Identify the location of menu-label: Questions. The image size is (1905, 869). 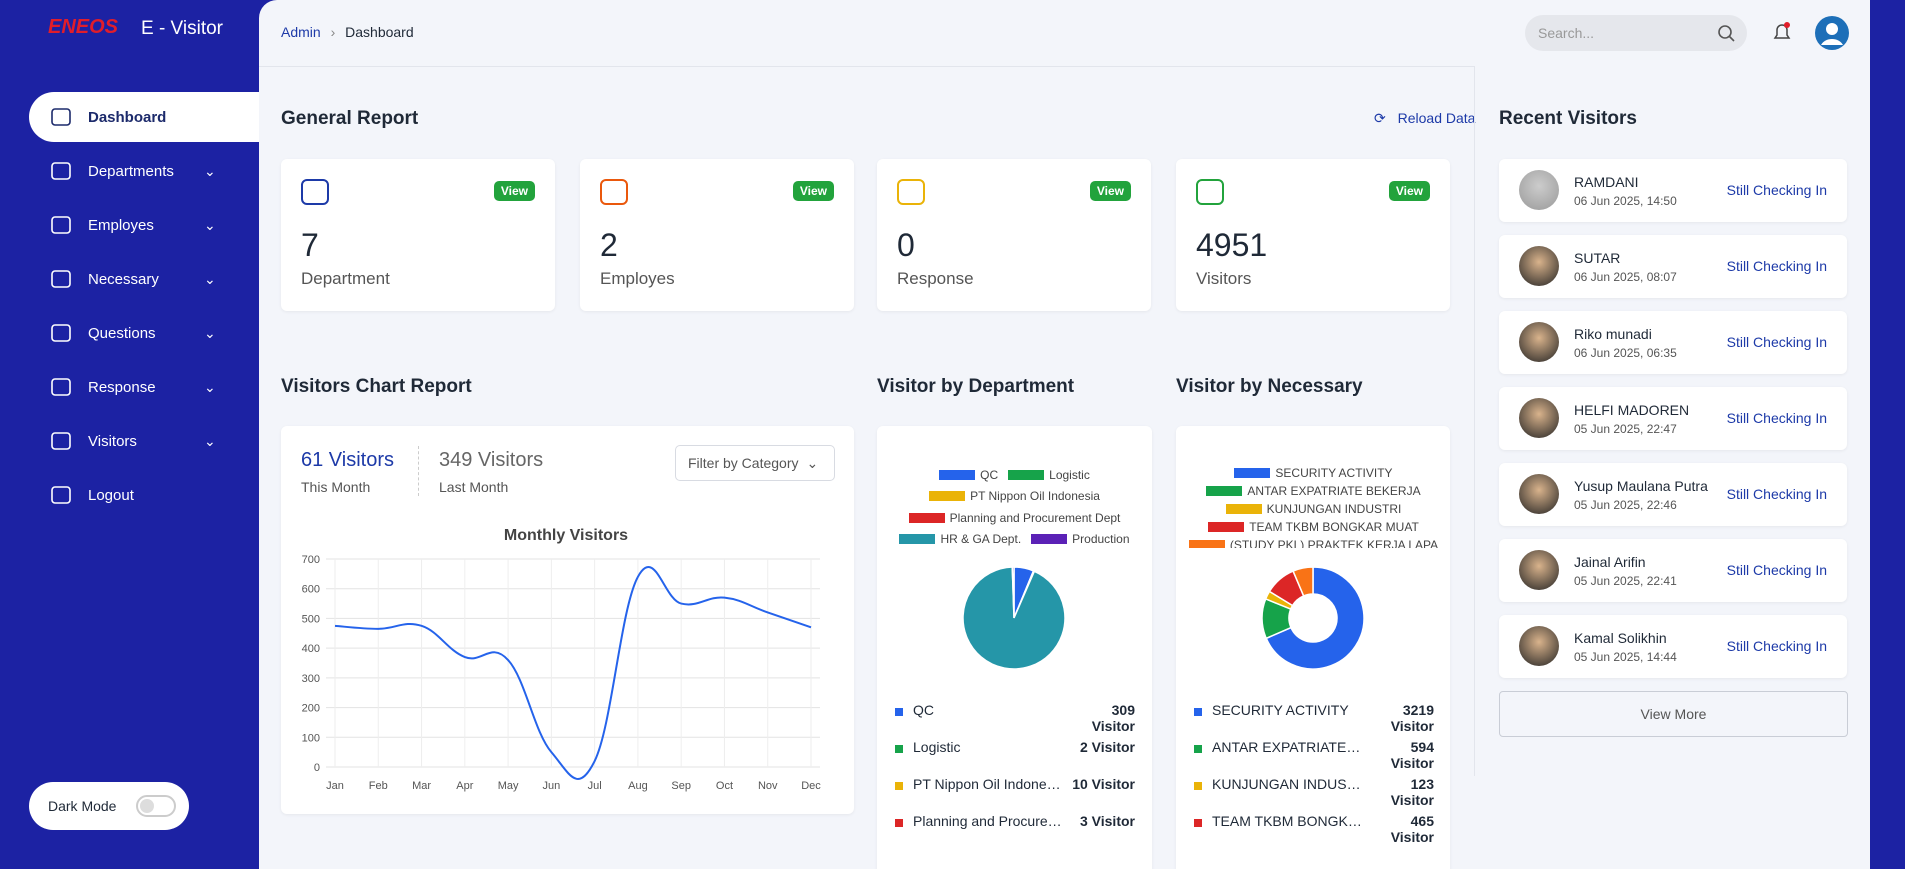
(122, 333).